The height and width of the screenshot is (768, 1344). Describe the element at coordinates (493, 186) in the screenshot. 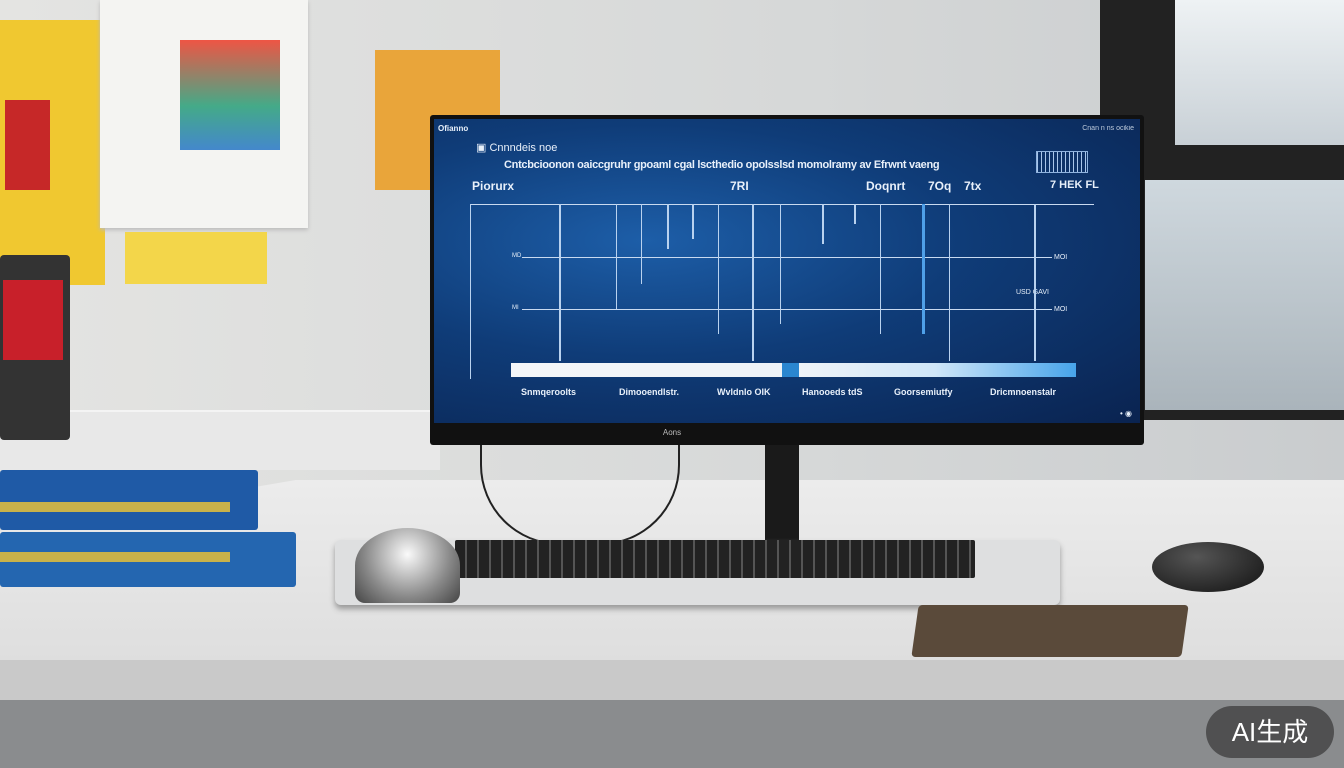

I see `row-label: Piorurx` at that location.